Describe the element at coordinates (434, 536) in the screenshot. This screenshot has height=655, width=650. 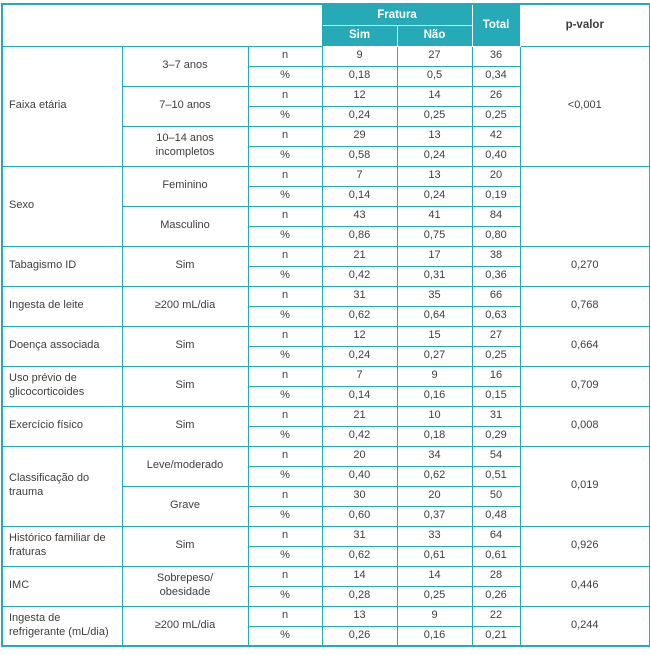
I see `value-cell-nao: 33` at that location.